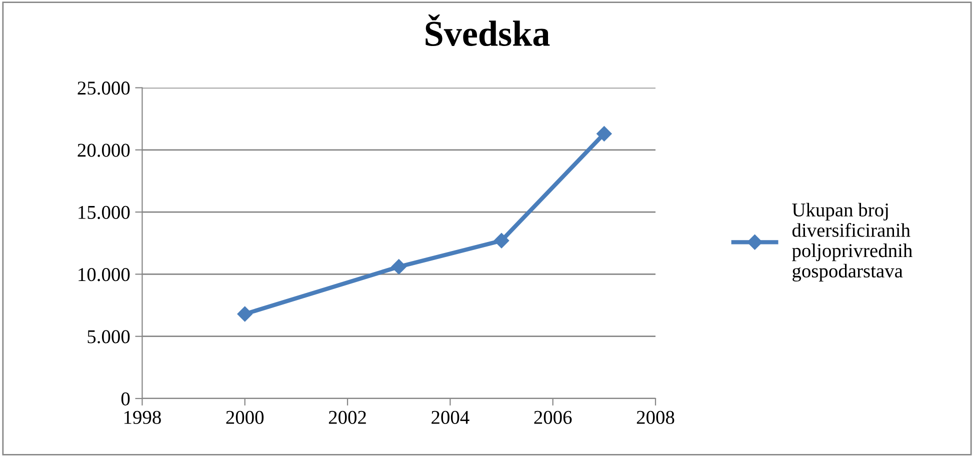  Describe the element at coordinates (553, 417) in the screenshot. I see `x-tick-label: 2006` at that location.